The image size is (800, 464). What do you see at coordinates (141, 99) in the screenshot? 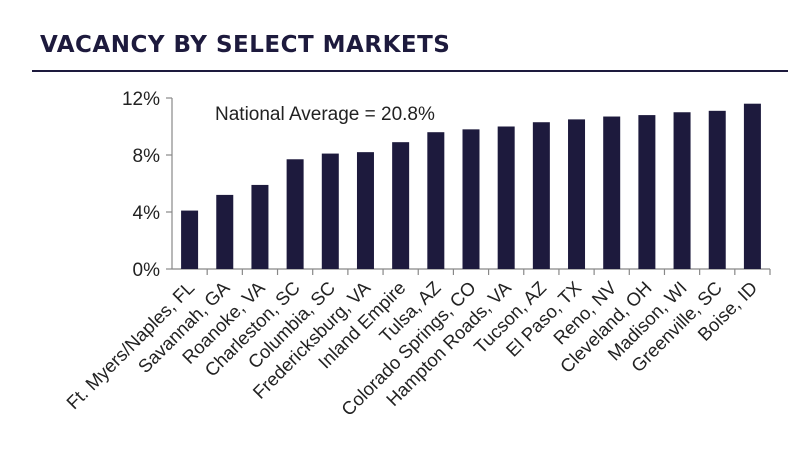
I see `y-tick-label: 12%` at bounding box center [141, 99].